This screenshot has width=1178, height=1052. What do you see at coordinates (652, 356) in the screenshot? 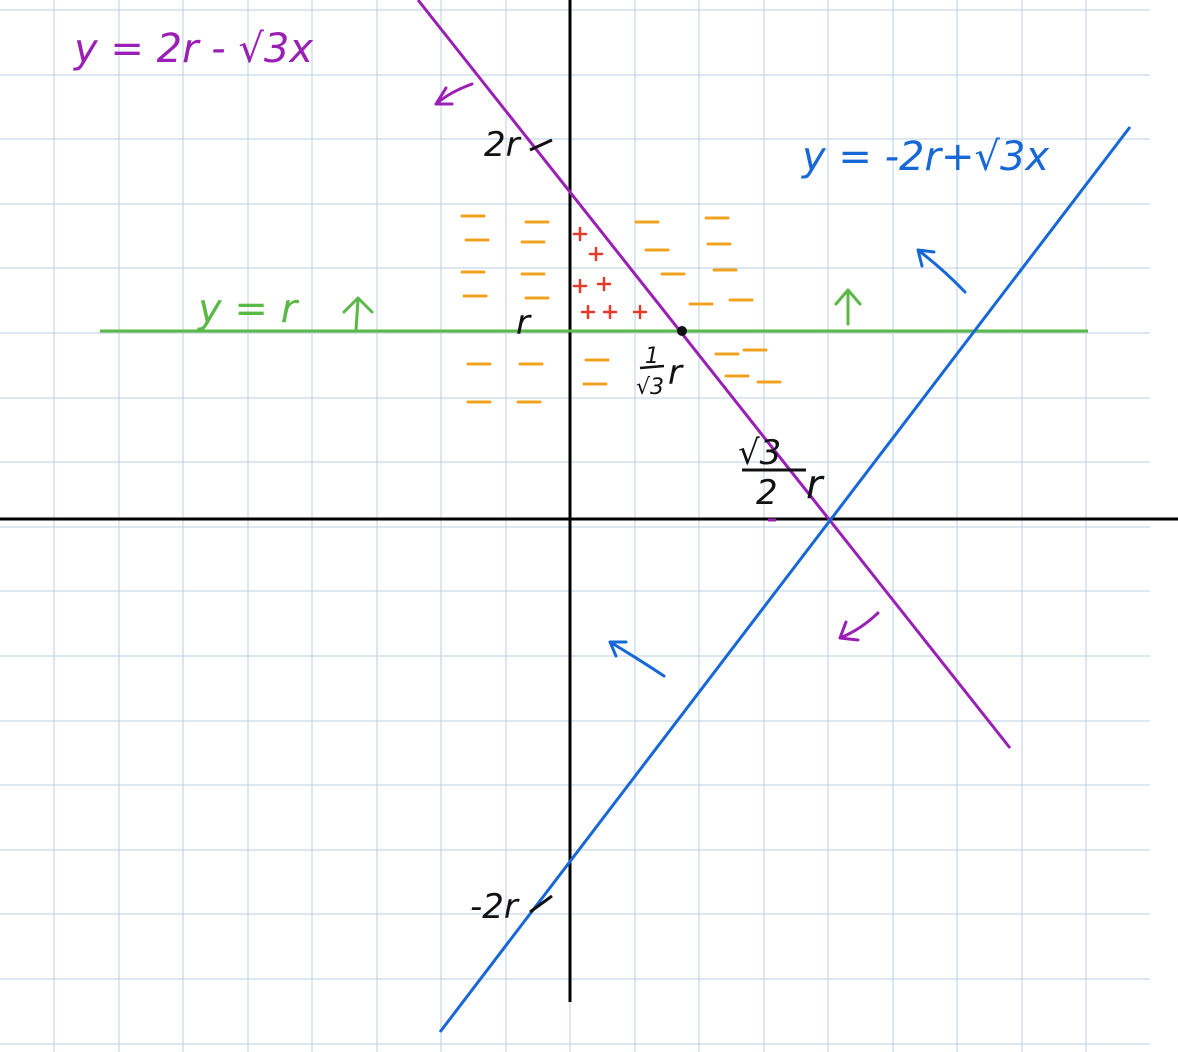
I see `frac-one: 1` at bounding box center [652, 356].